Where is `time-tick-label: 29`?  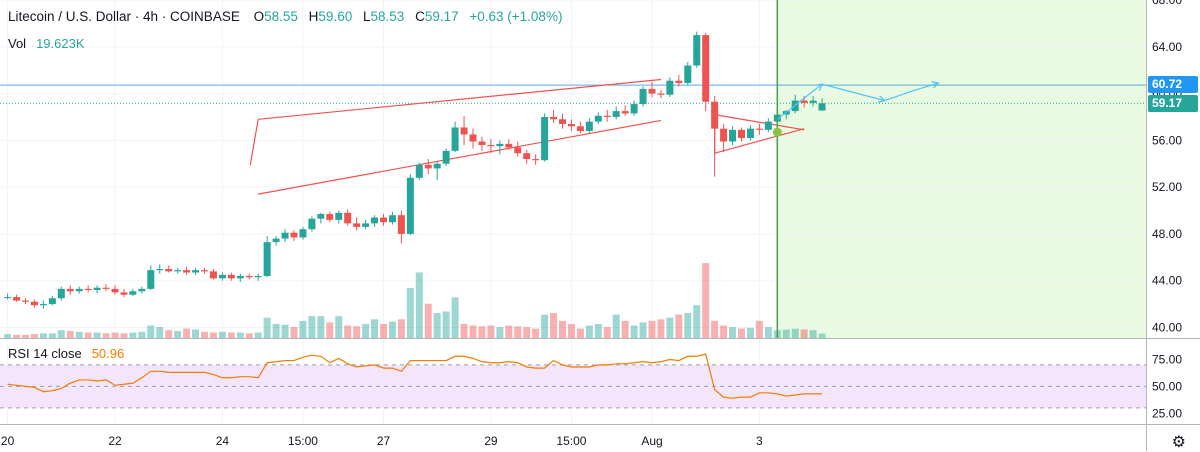
time-tick-label: 29 is located at coordinates (491, 441).